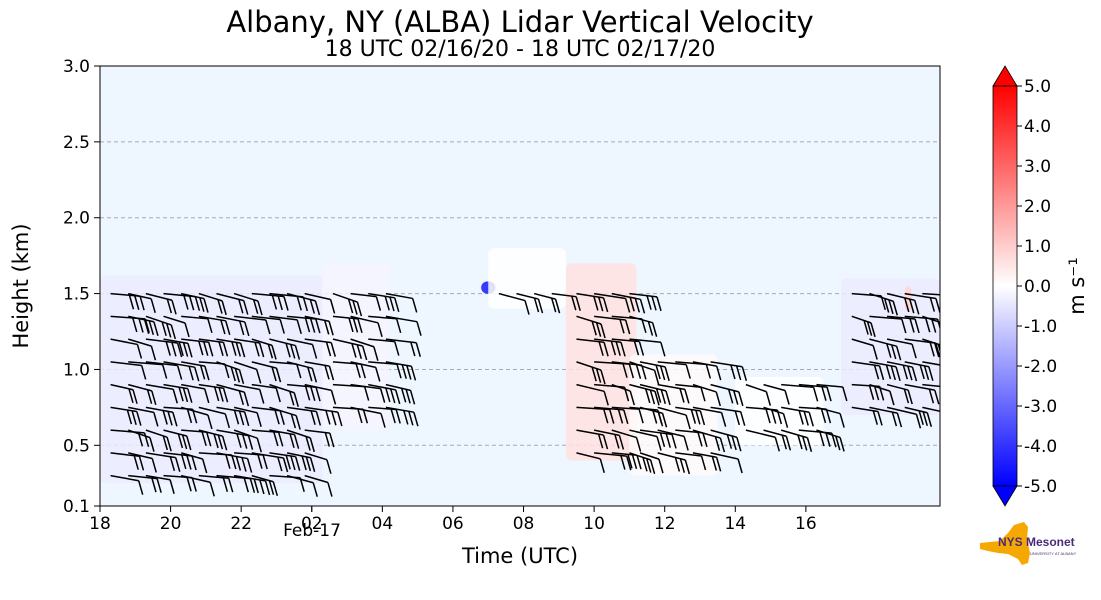 The image size is (1101, 600). What do you see at coordinates (594, 524) in the screenshot?
I see `x-tick-label: 10` at bounding box center [594, 524].